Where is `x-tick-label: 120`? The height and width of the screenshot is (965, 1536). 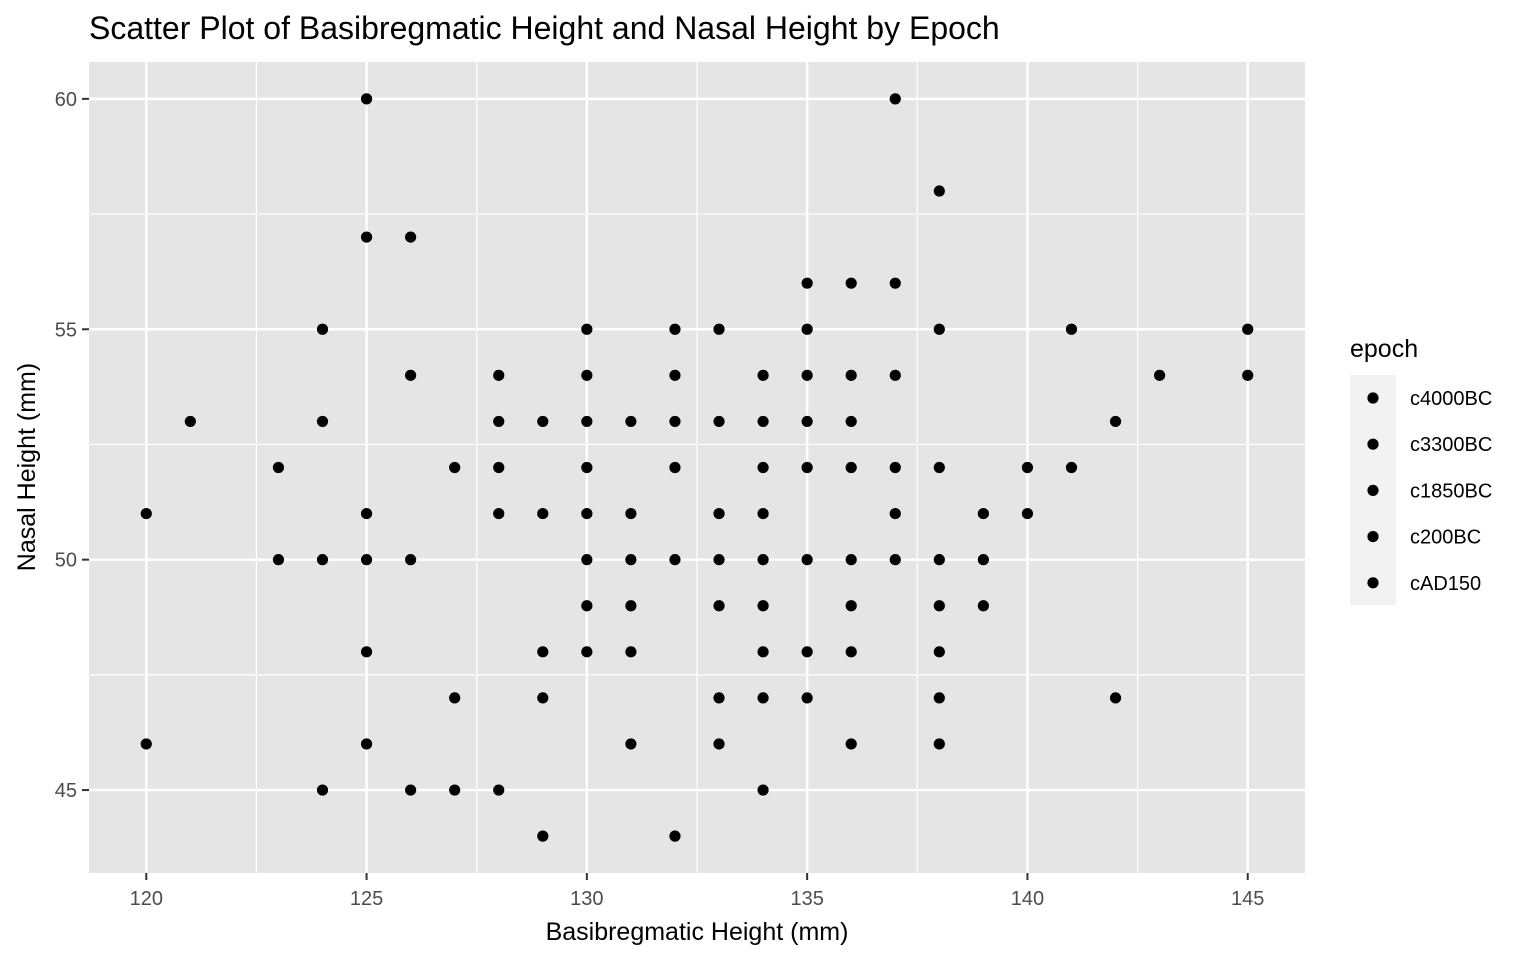
x-tick-label: 120 is located at coordinates (146, 899).